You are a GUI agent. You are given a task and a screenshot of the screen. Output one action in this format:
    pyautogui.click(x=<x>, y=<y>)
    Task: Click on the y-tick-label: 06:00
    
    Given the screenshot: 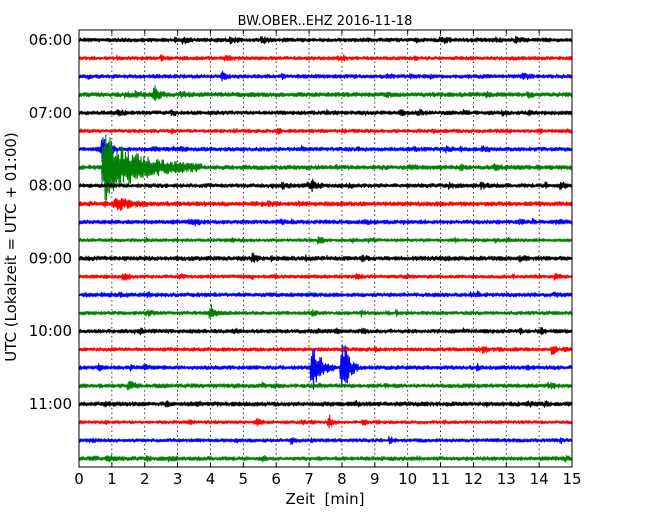 What is the action you would take?
    pyautogui.click(x=50, y=40)
    